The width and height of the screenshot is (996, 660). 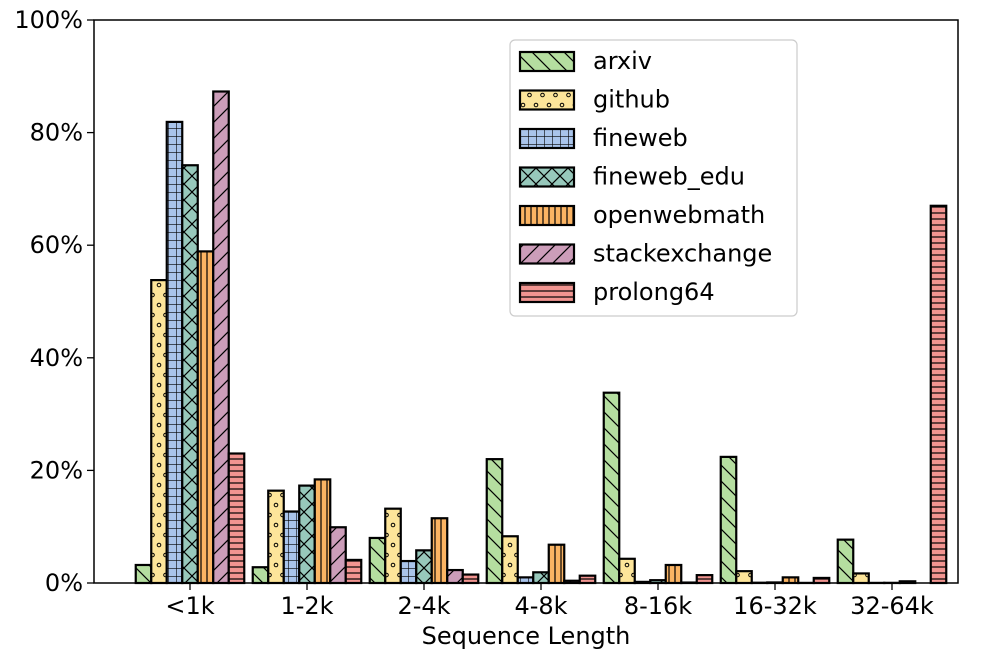 What do you see at coordinates (775, 606) in the screenshot?
I see `x-tick-label: 16-32k` at bounding box center [775, 606].